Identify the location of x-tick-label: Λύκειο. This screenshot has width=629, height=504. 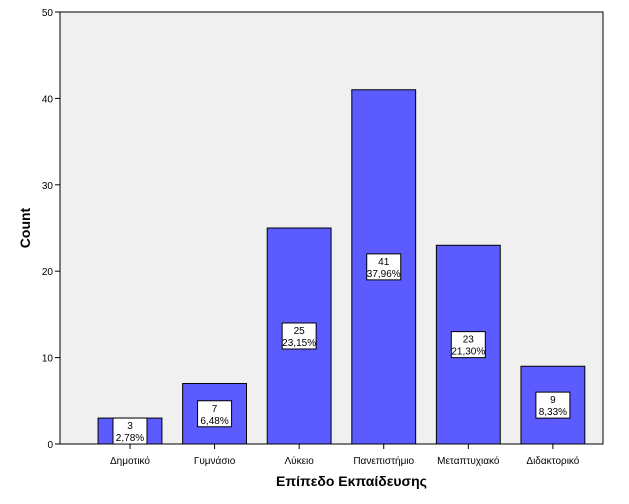
(299, 461).